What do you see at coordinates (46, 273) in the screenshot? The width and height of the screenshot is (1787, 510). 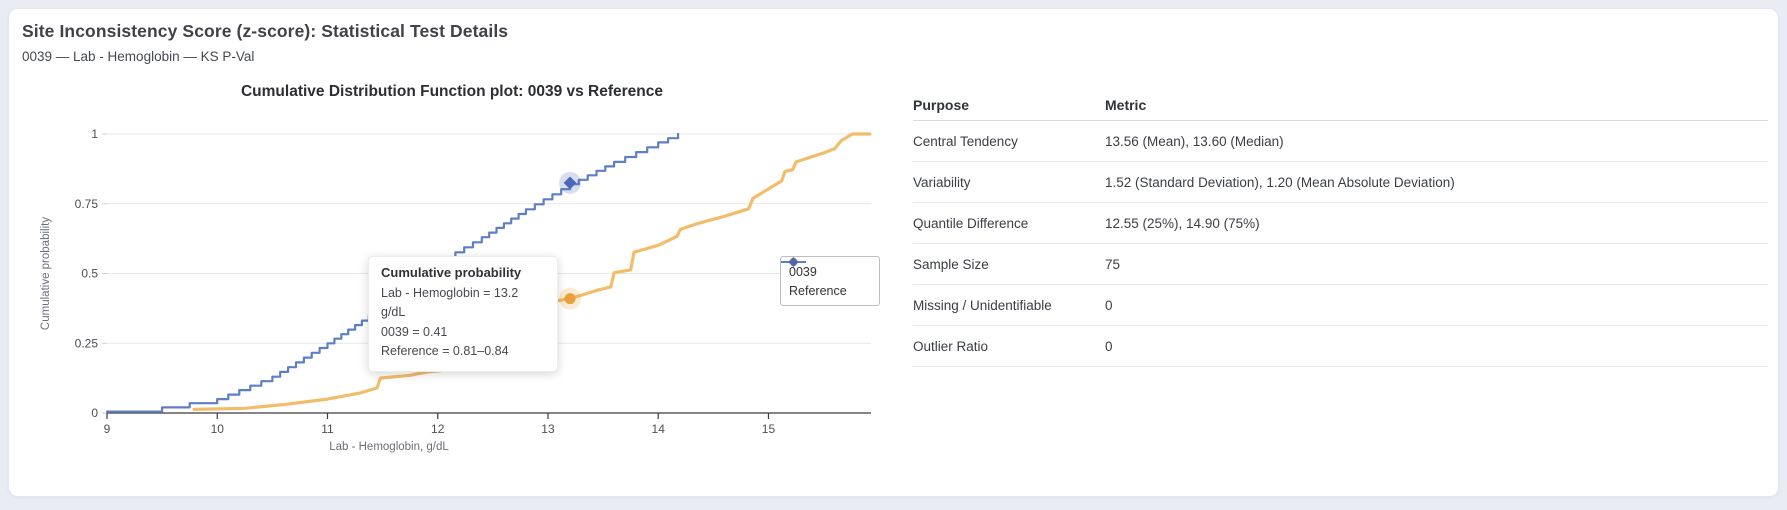 I see `y-axis-title: Cumulative probability` at bounding box center [46, 273].